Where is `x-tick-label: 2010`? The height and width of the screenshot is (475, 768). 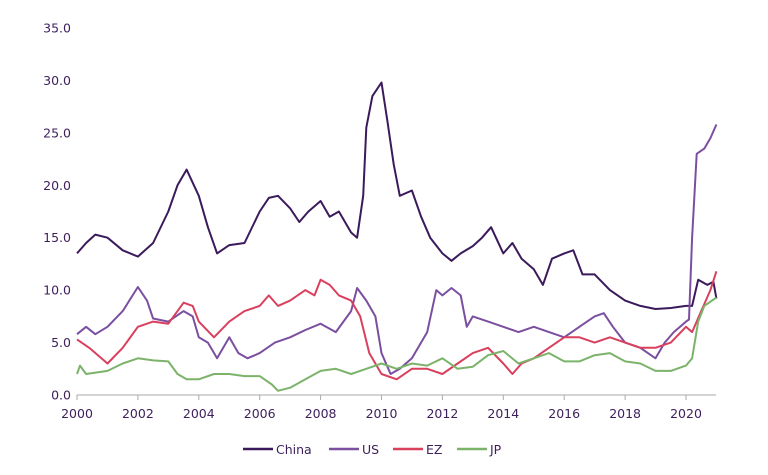 x-tick-label: 2010 is located at coordinates (382, 413).